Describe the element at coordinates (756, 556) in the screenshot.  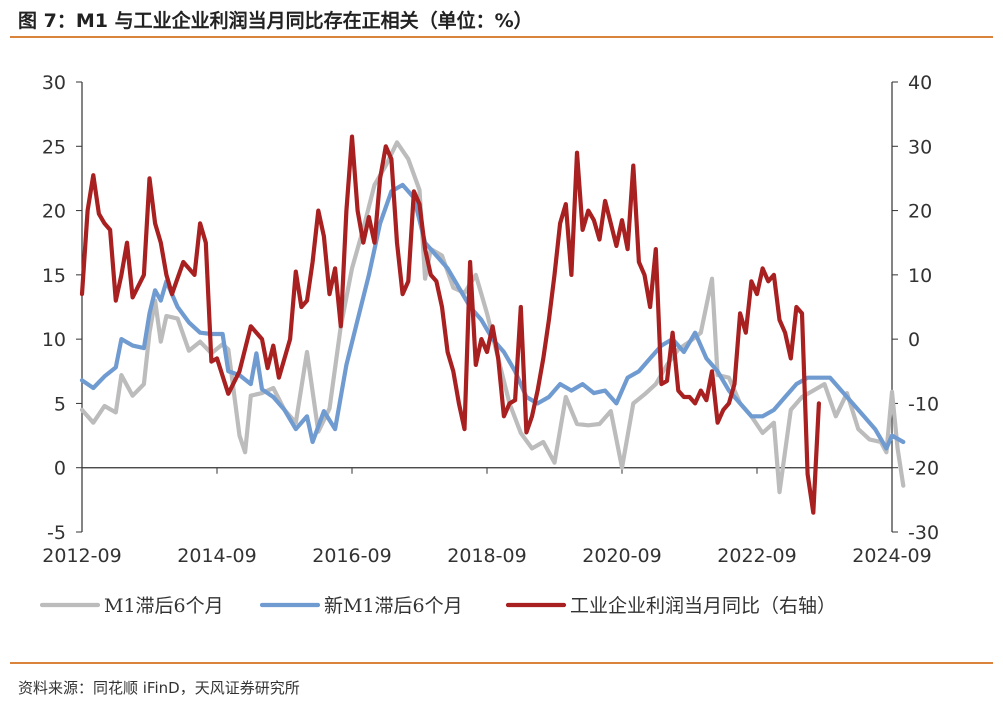
I see `x-tick-label: 2022-09` at that location.